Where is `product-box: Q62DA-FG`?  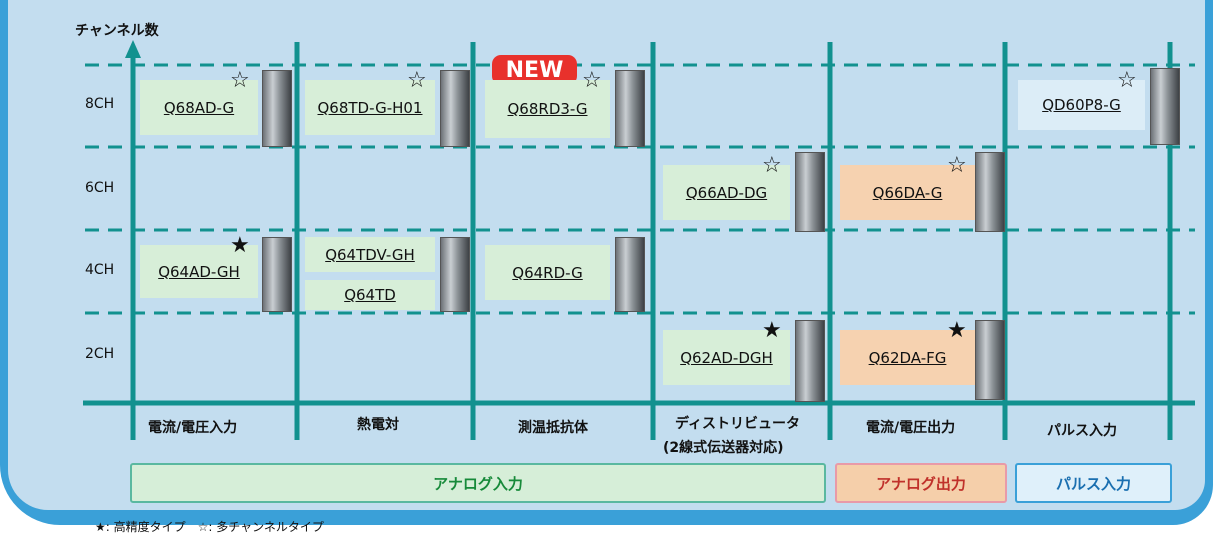
product-box: Q62DA-FG is located at coordinates (907, 357).